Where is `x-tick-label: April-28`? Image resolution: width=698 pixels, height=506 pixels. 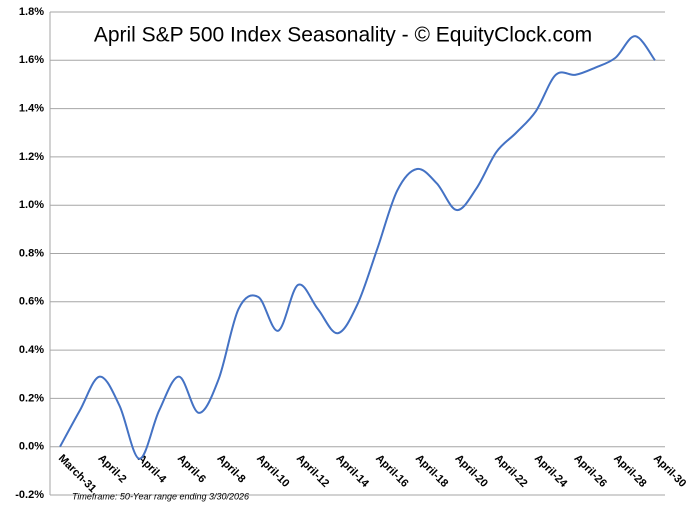
x-tick-label: April-28 is located at coordinates (629, 470).